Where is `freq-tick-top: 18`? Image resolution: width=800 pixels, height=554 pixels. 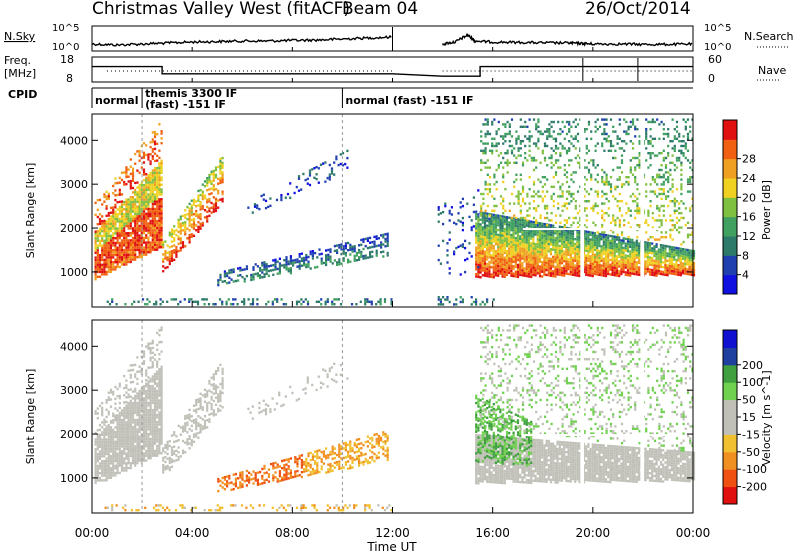
freq-tick-top: 18 is located at coordinates (67, 59).